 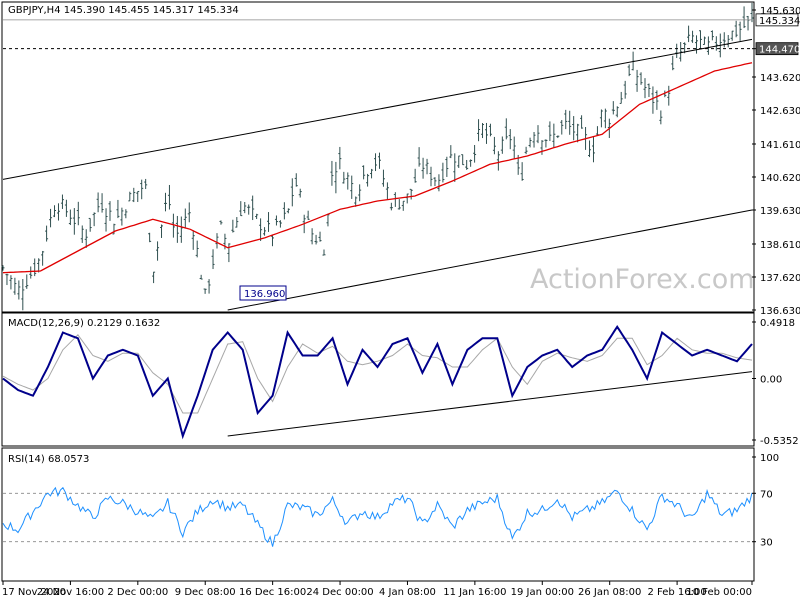 I want to click on channel-lower-line, so click(x=490, y=260).